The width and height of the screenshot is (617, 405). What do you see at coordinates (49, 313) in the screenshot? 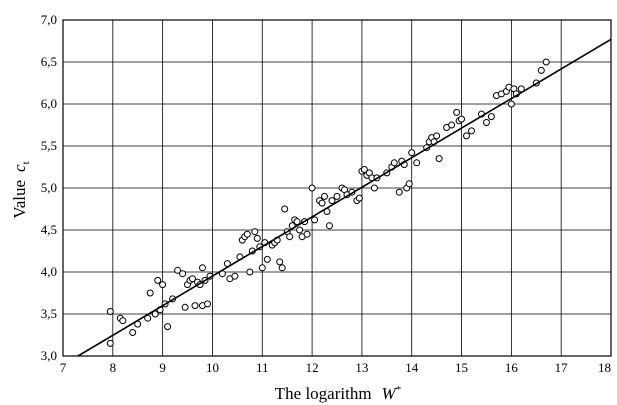
I see `y-tick-label: 3,5` at bounding box center [49, 313].